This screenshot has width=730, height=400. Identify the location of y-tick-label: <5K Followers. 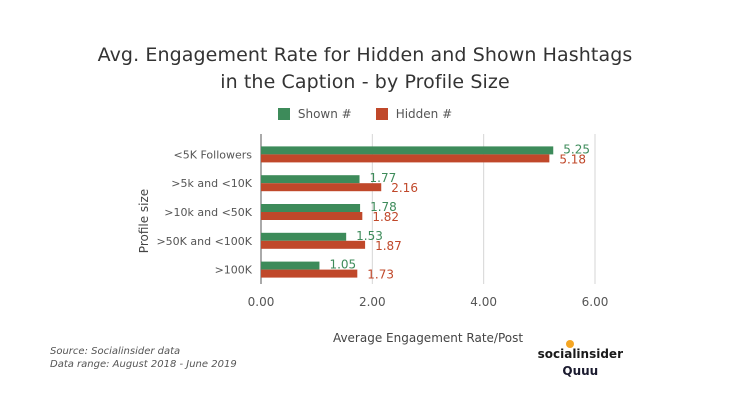
(213, 154).